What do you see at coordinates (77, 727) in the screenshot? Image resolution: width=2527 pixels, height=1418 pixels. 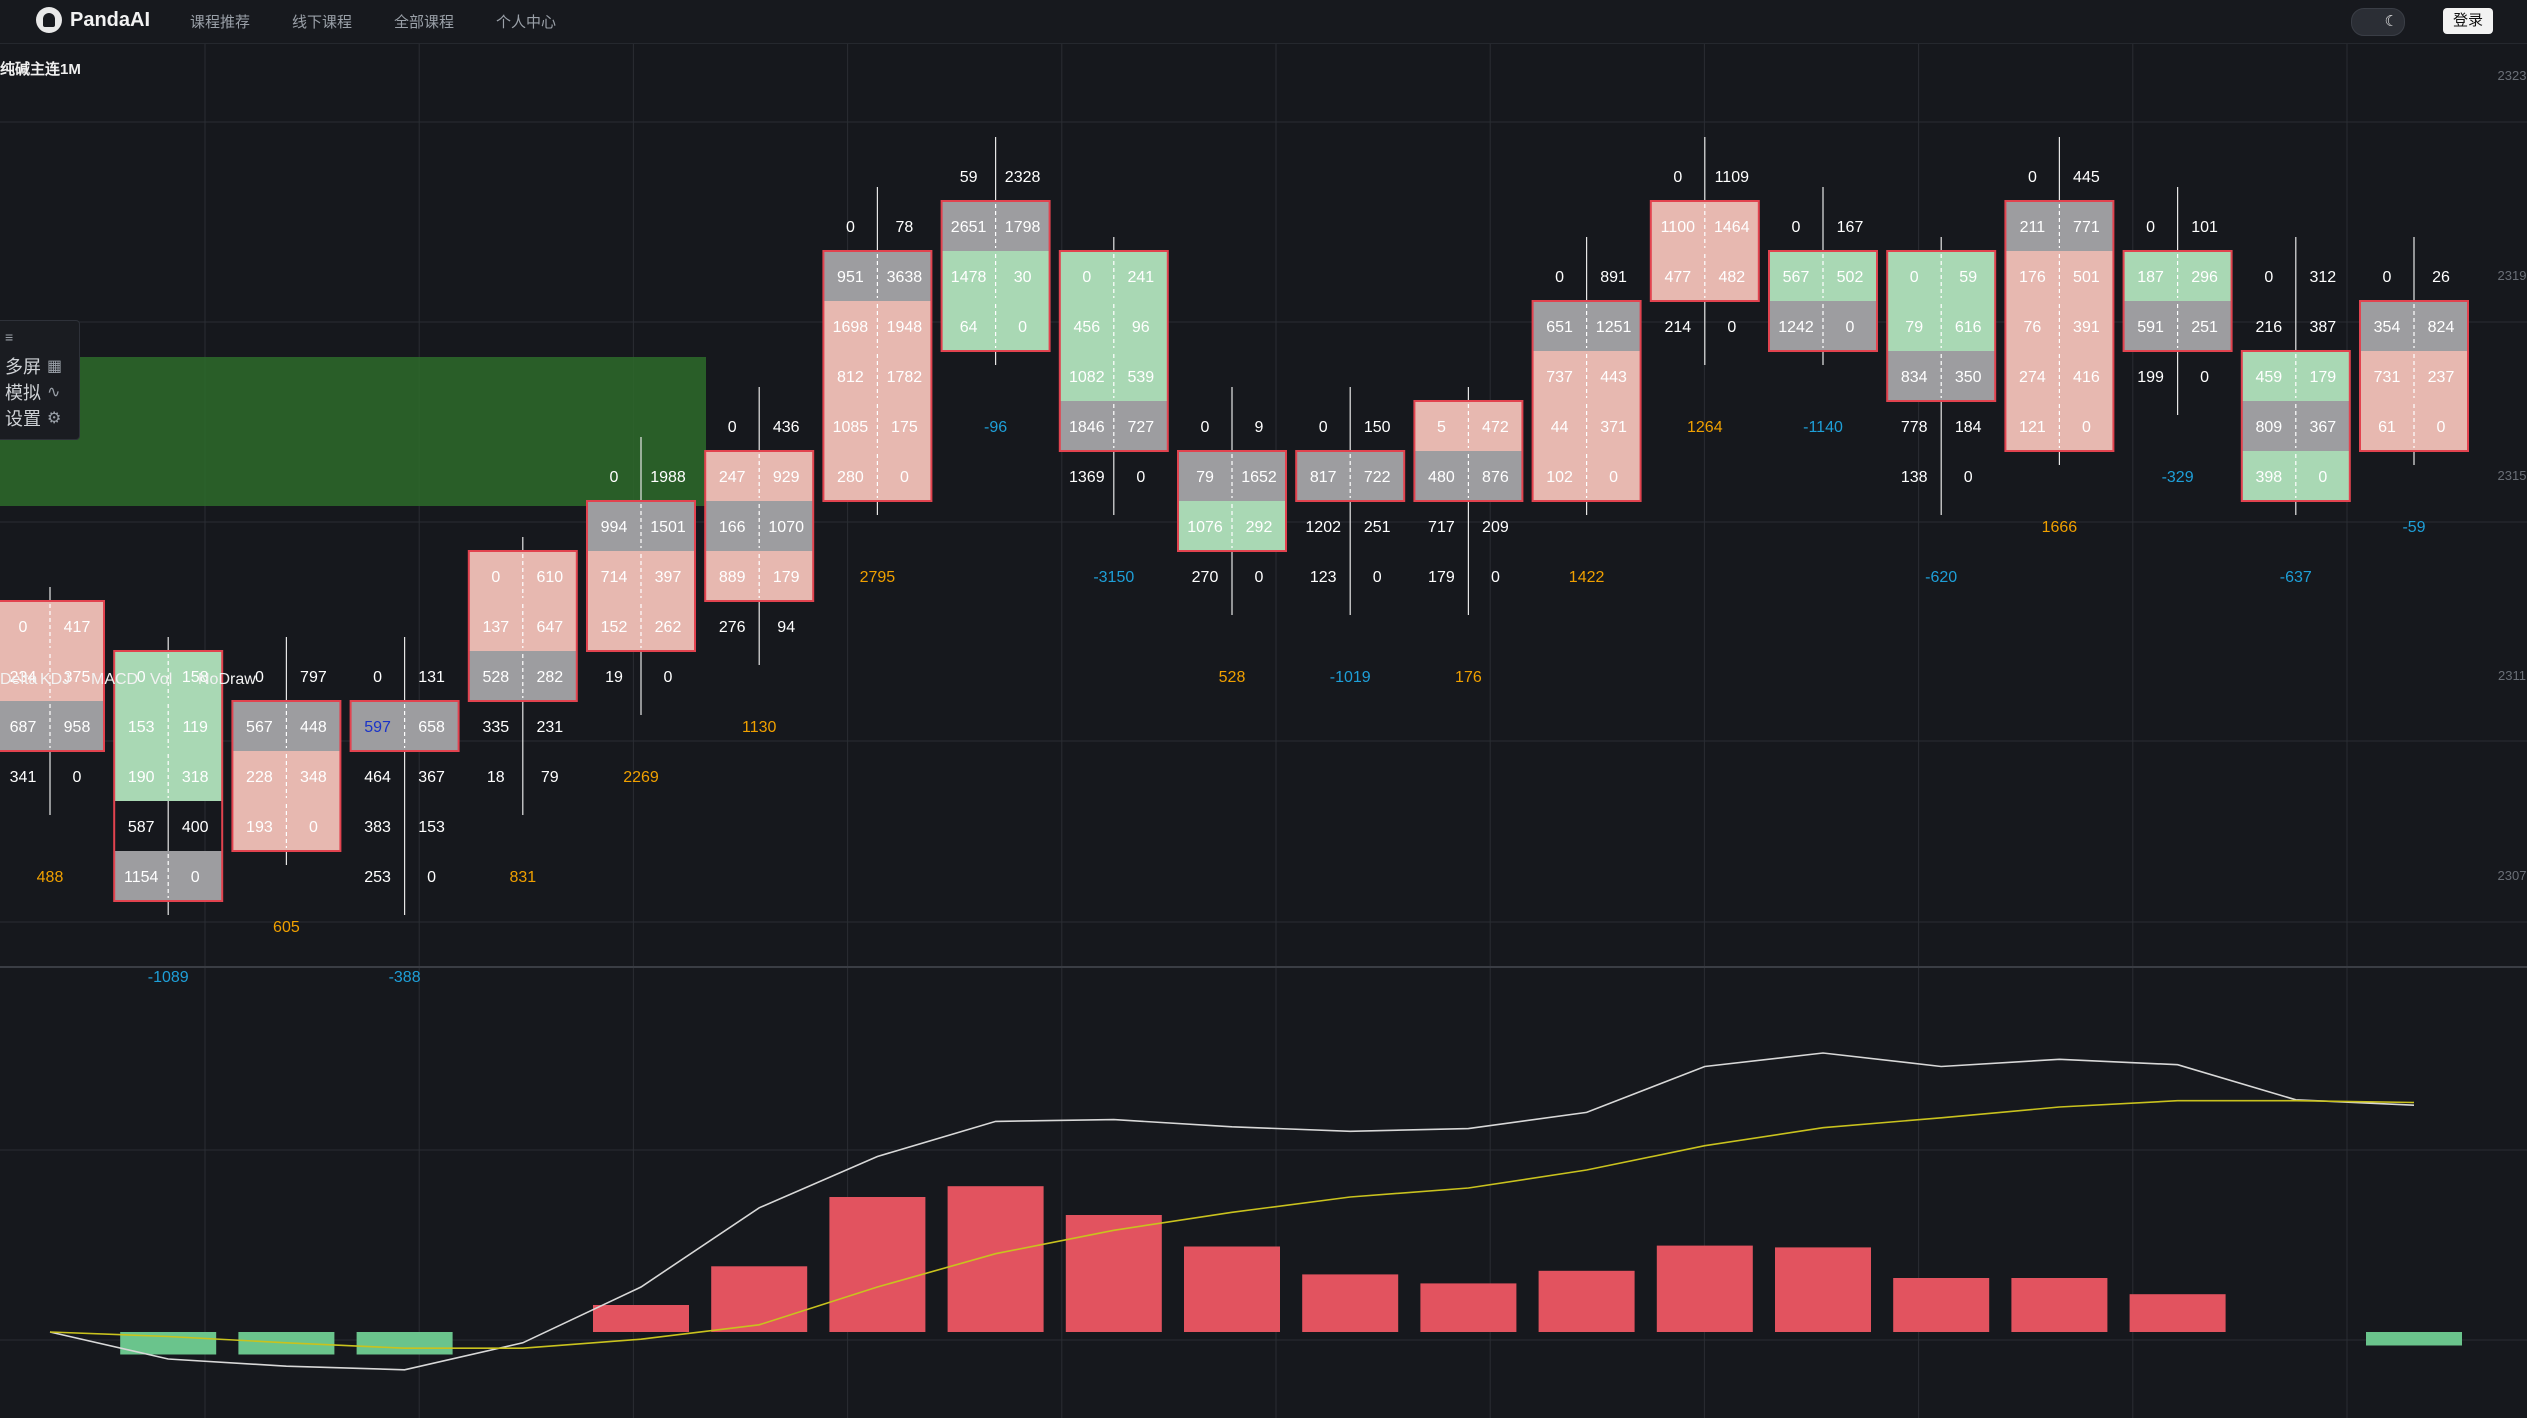 I see `cell-ask-volume: 958` at bounding box center [77, 727].